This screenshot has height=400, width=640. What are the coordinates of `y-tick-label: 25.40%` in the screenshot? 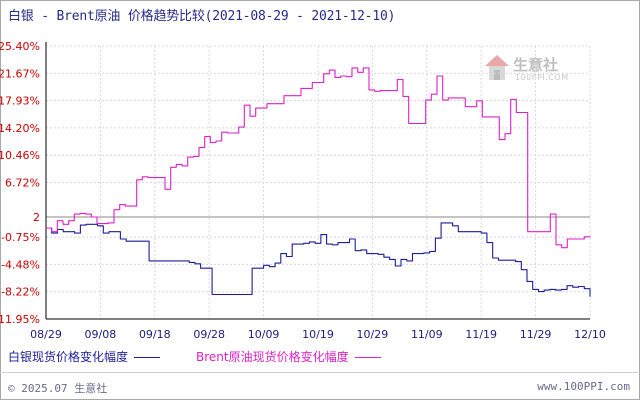 It's located at (20, 46).